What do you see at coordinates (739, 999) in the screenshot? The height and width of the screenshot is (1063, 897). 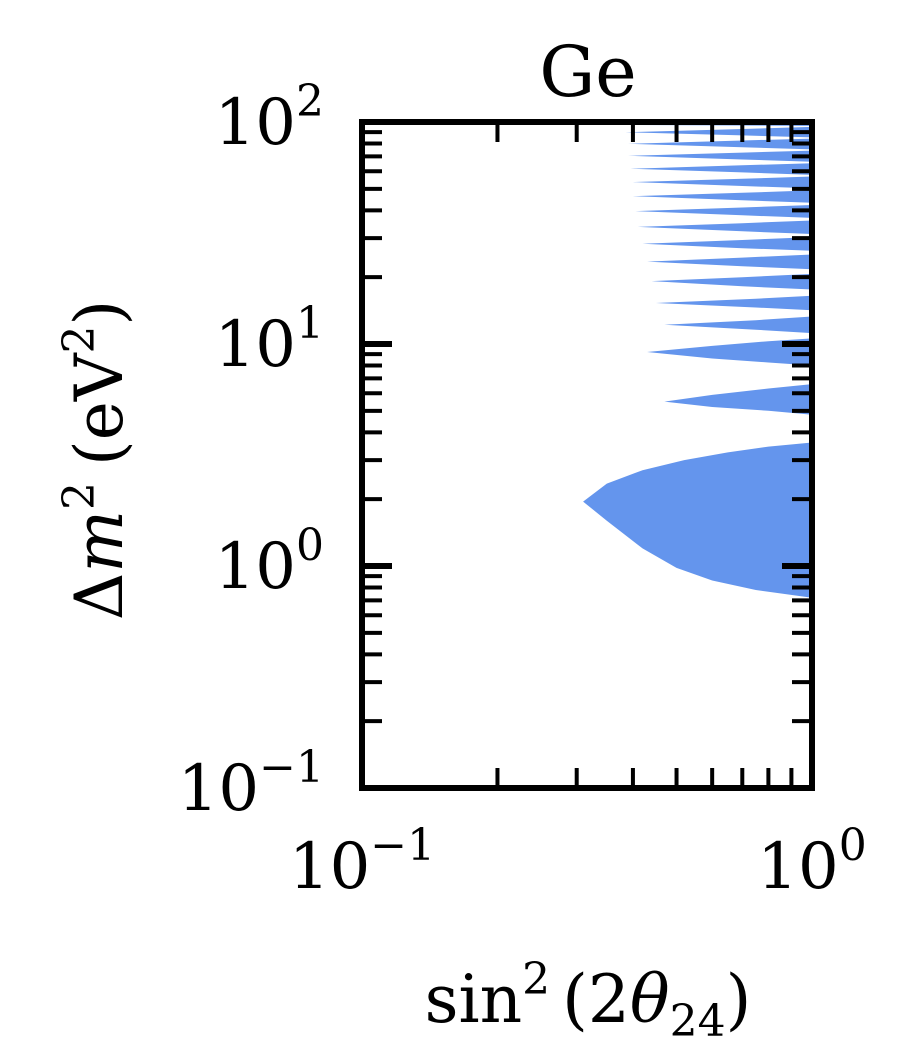 I see `x-label-arg-close: )` at bounding box center [739, 999].